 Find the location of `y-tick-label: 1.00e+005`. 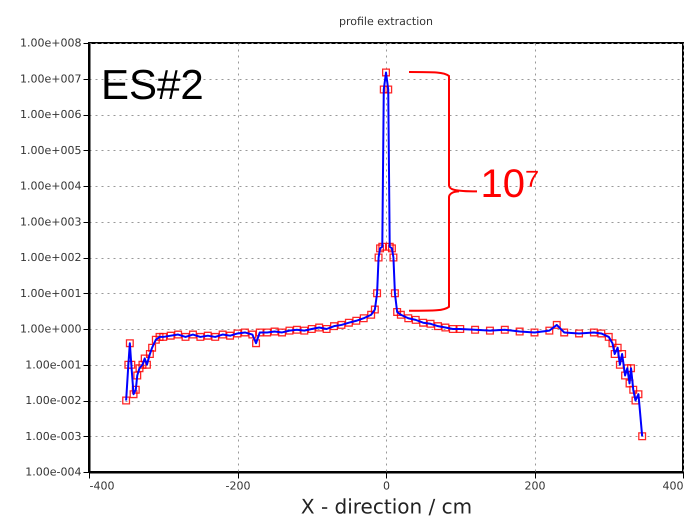

y-tick-label: 1.00e+005 is located at coordinates (51, 150).